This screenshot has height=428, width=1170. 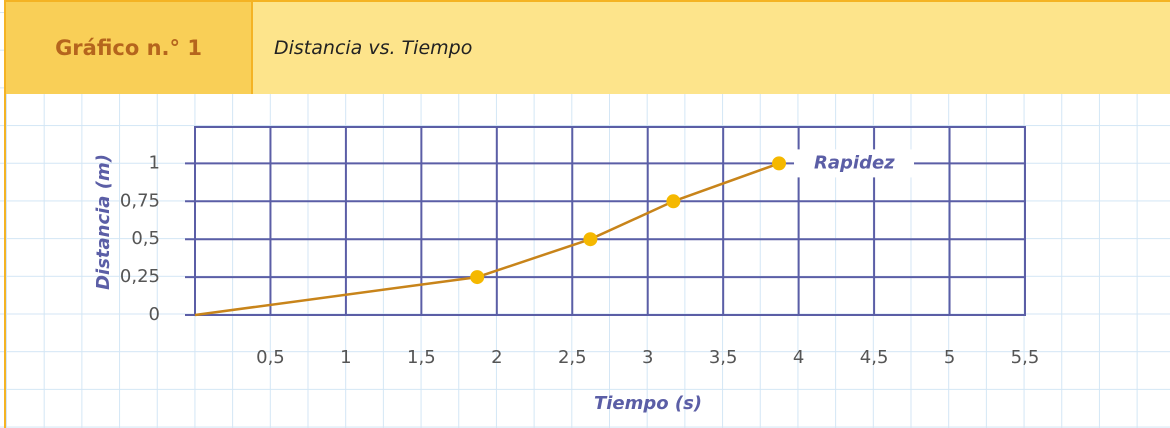 I want to click on border, so click(x=5, y=261).